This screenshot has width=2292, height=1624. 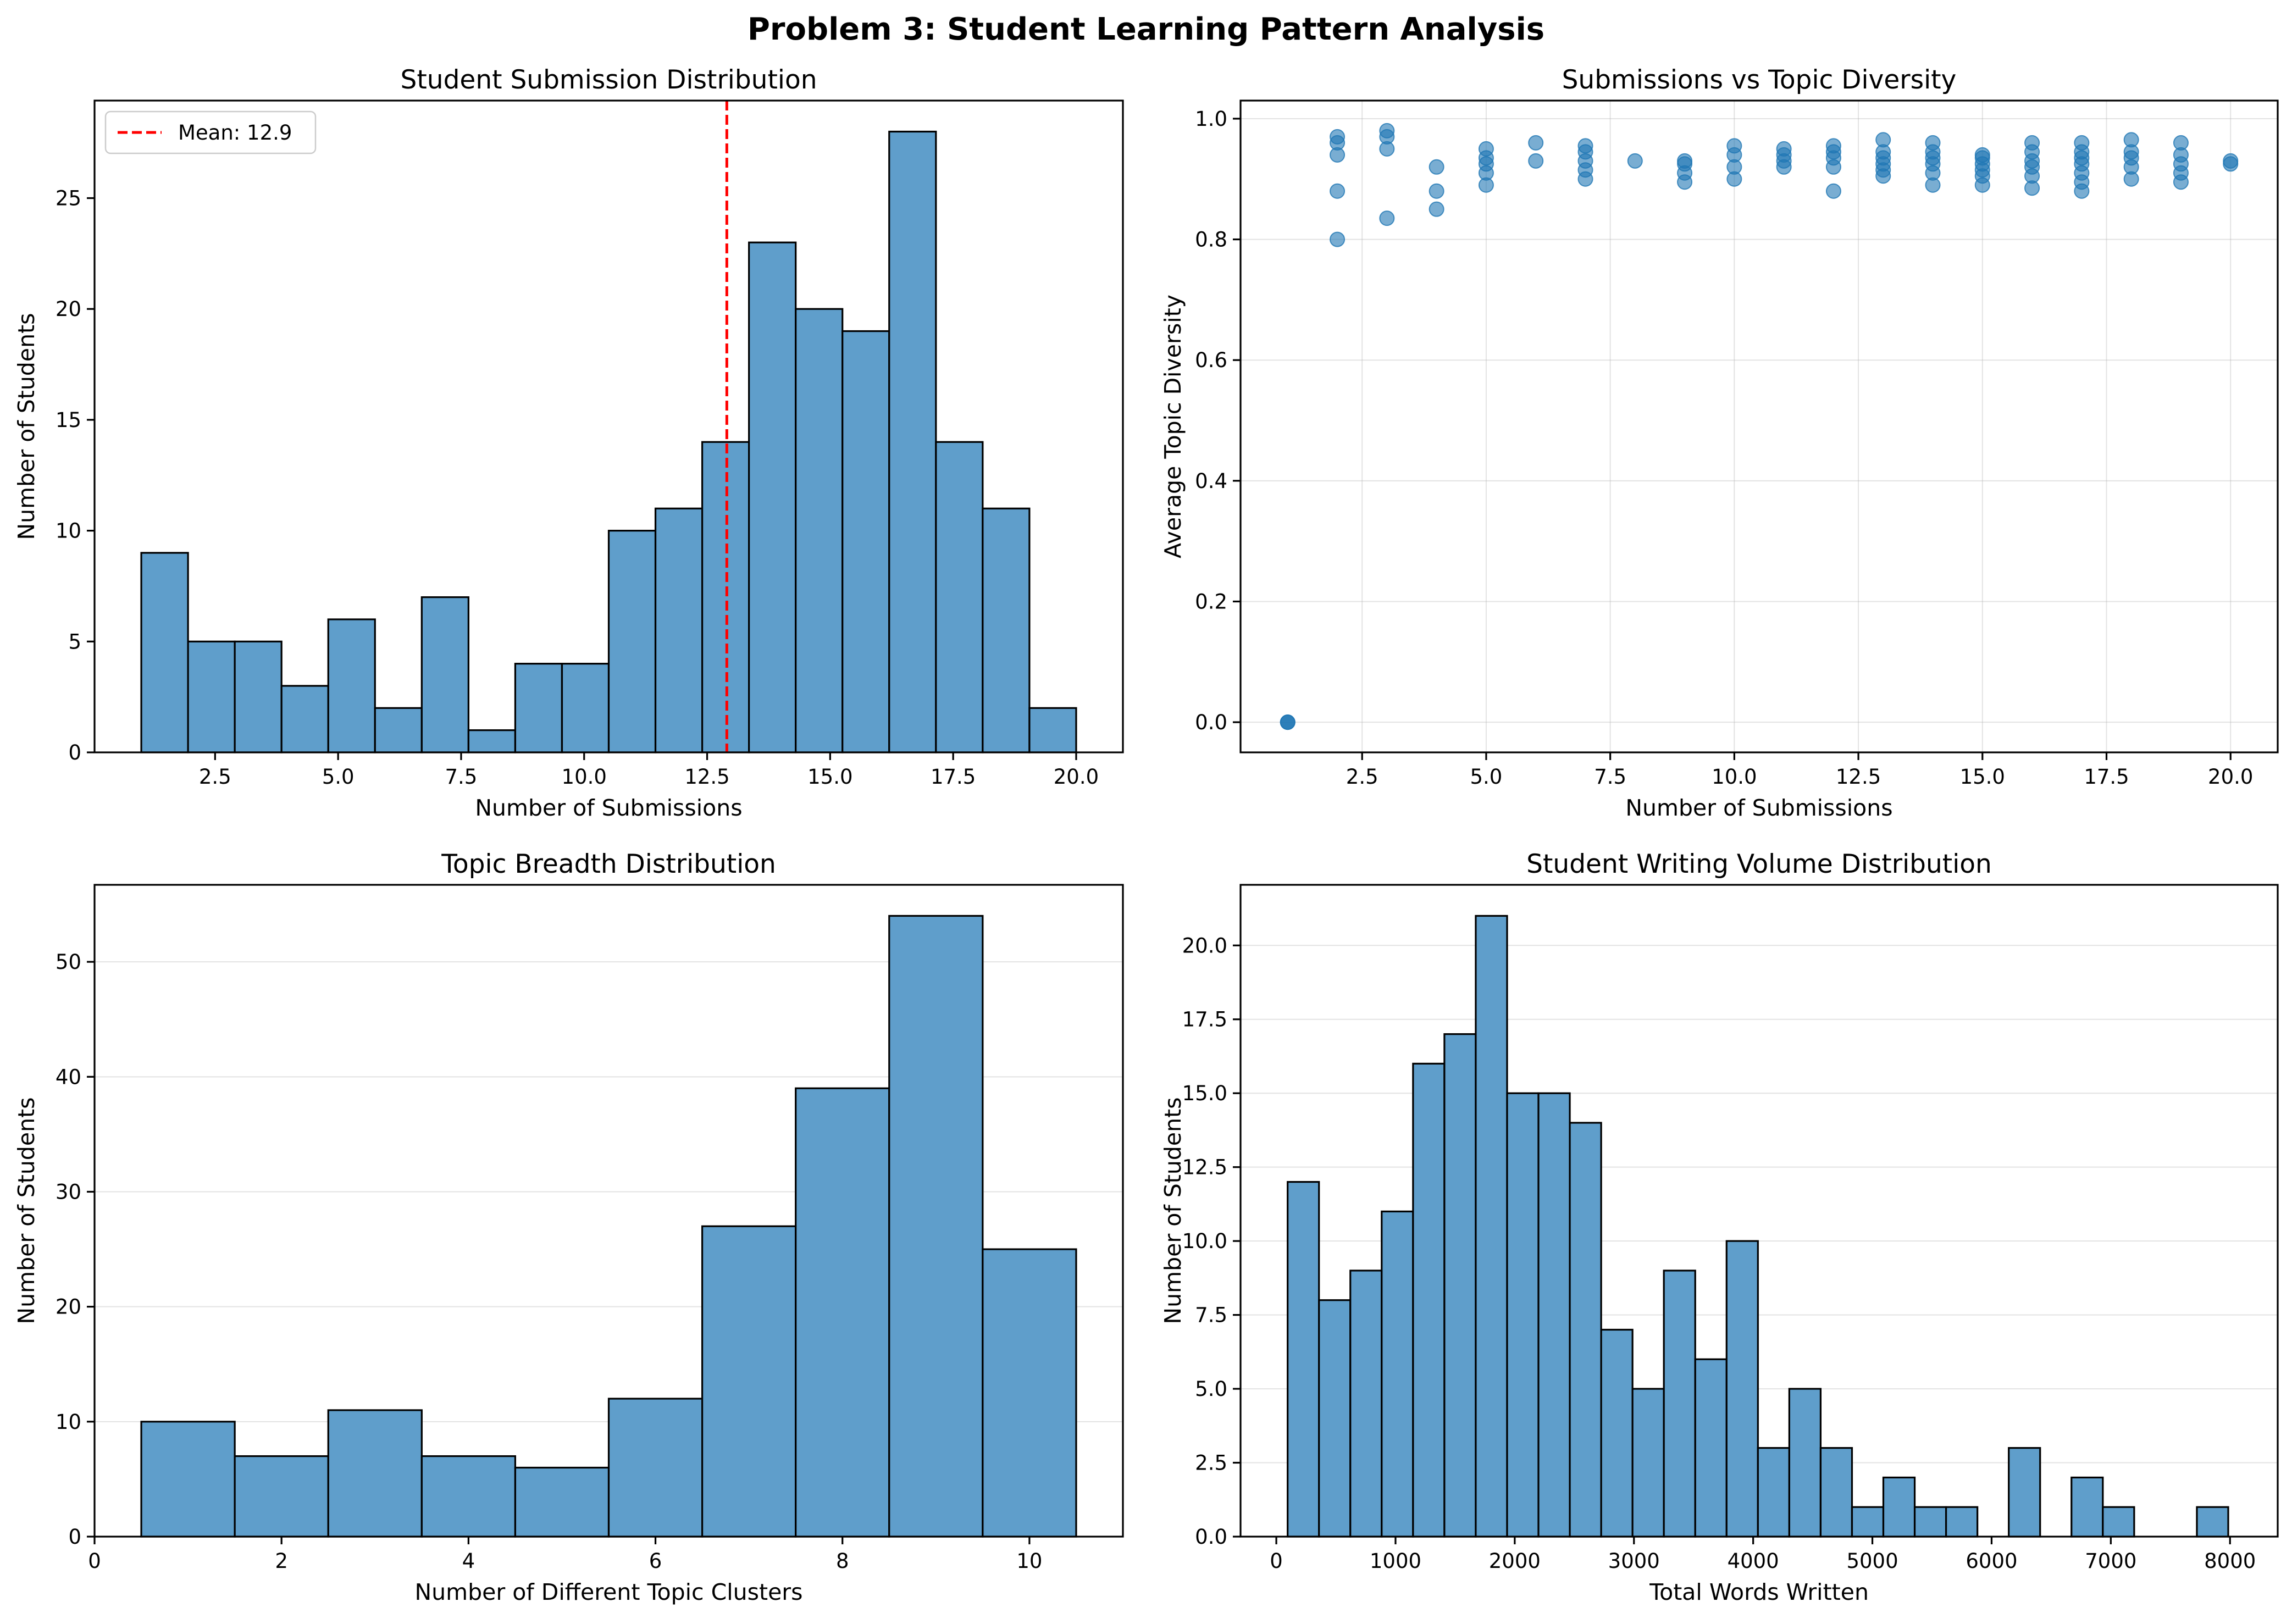 I want to click on y-tick-label: 5, so click(x=74, y=641).